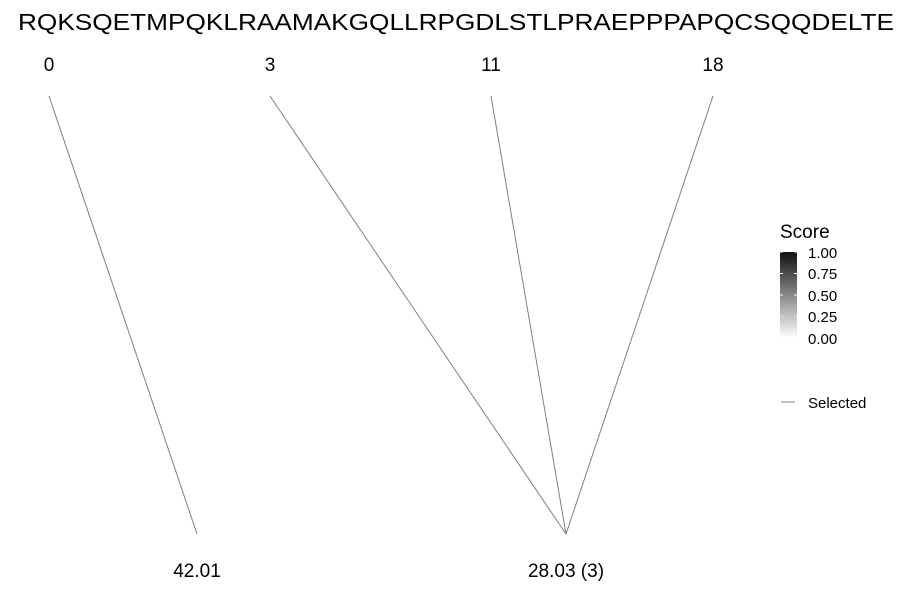 The height and width of the screenshot is (600, 900). Describe the element at coordinates (822, 317) in the screenshot. I see `score-tick-label: 0.25` at that location.